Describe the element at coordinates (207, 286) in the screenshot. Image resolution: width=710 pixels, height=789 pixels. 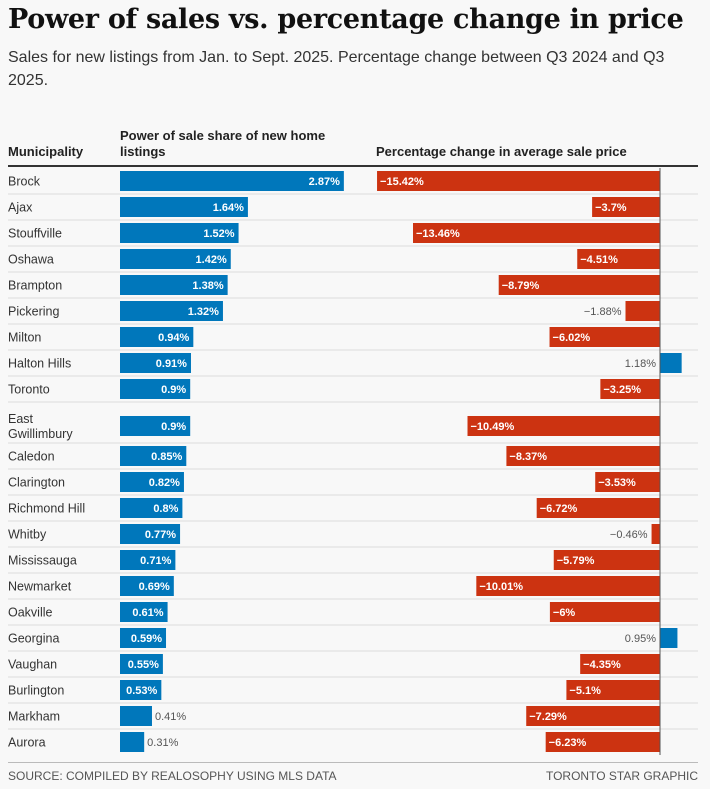
I see `share-label: 1.38%` at that location.